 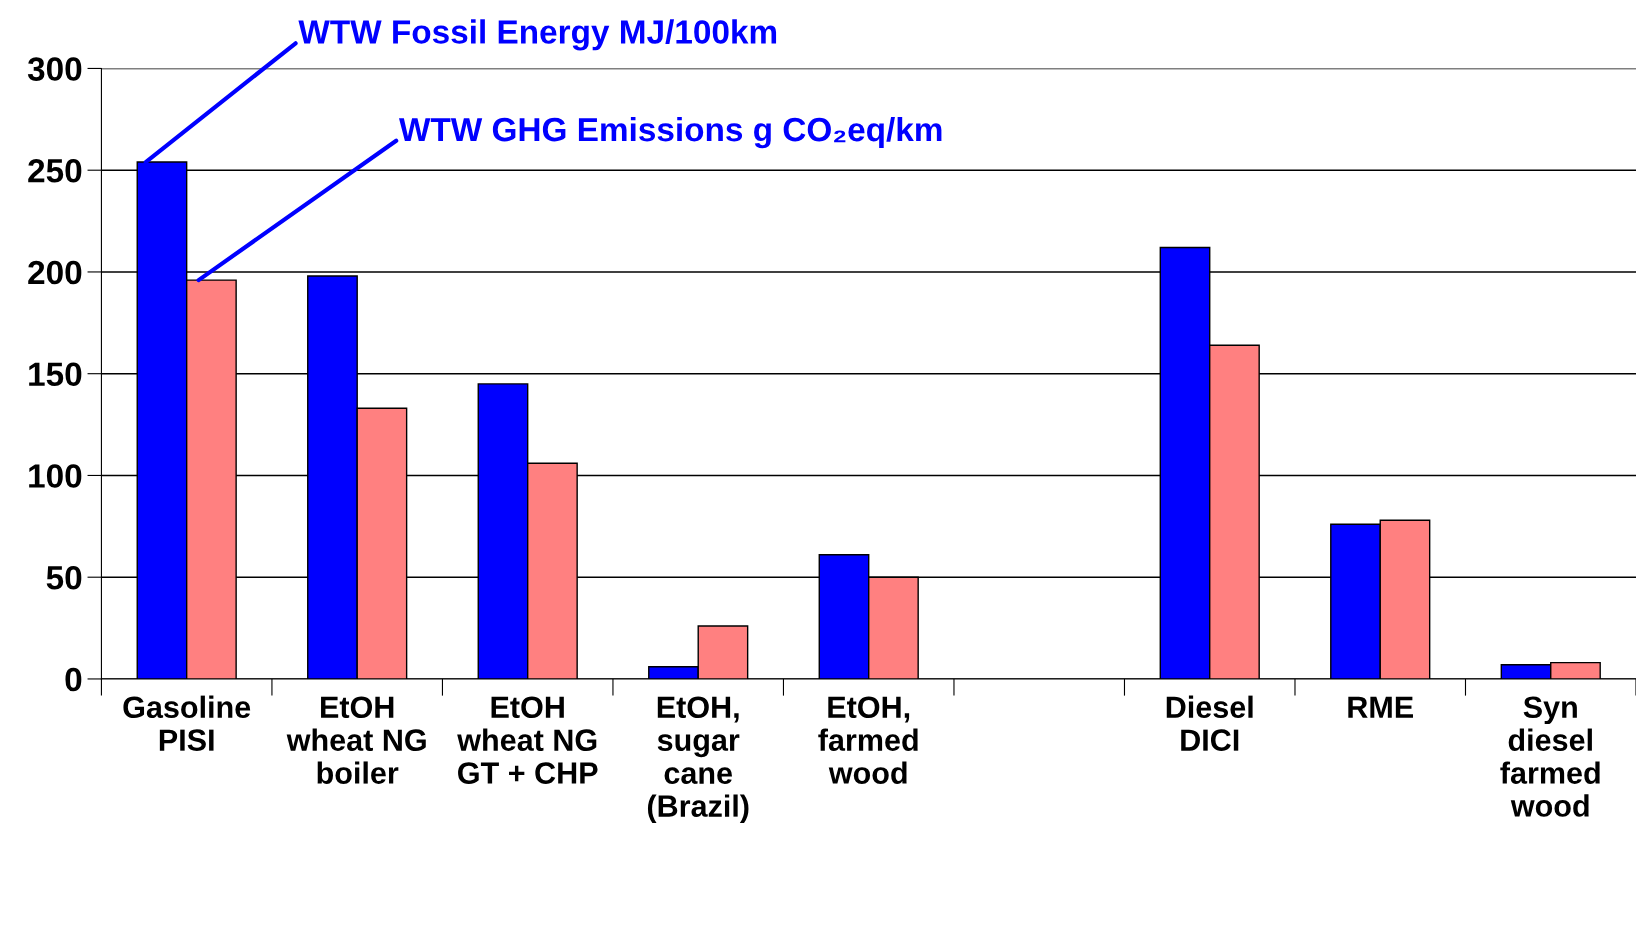 I want to click on y-tick-label: 100, so click(x=55, y=476).